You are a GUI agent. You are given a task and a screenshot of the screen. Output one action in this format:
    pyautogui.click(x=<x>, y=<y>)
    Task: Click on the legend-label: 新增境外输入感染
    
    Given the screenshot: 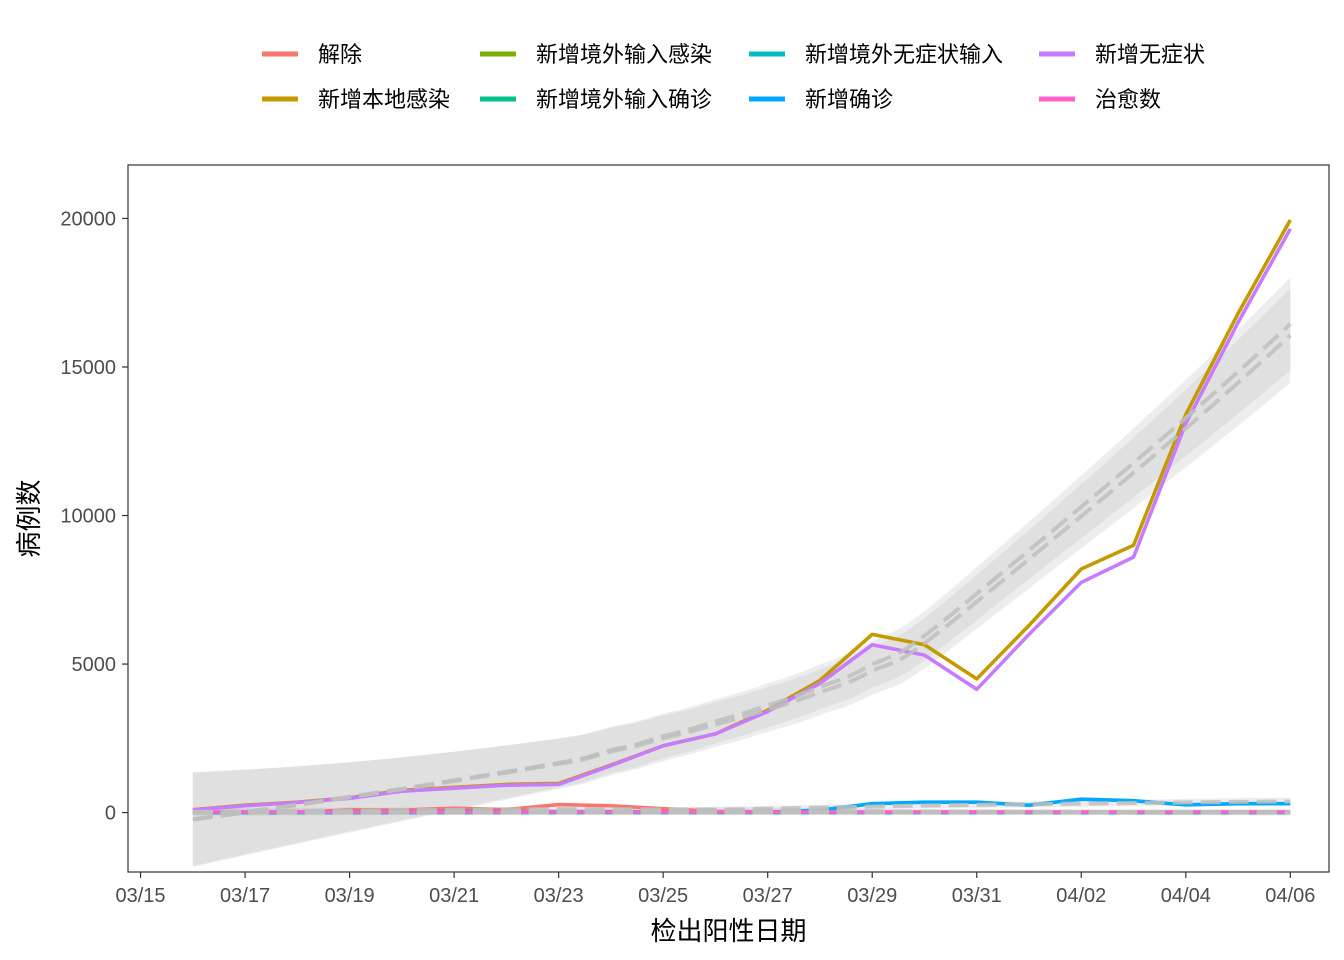 What is the action you would take?
    pyautogui.click(x=624, y=55)
    